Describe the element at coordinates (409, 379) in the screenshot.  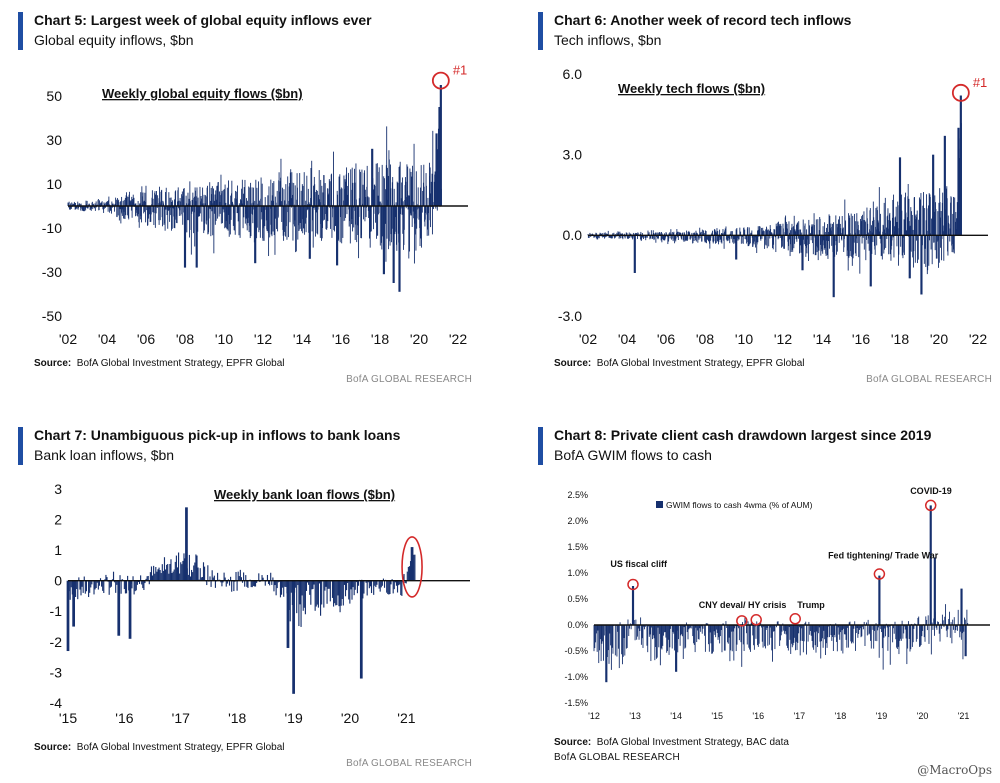
I see `chart-research-label: BofA GLOBAL RESEARCH` at that location.